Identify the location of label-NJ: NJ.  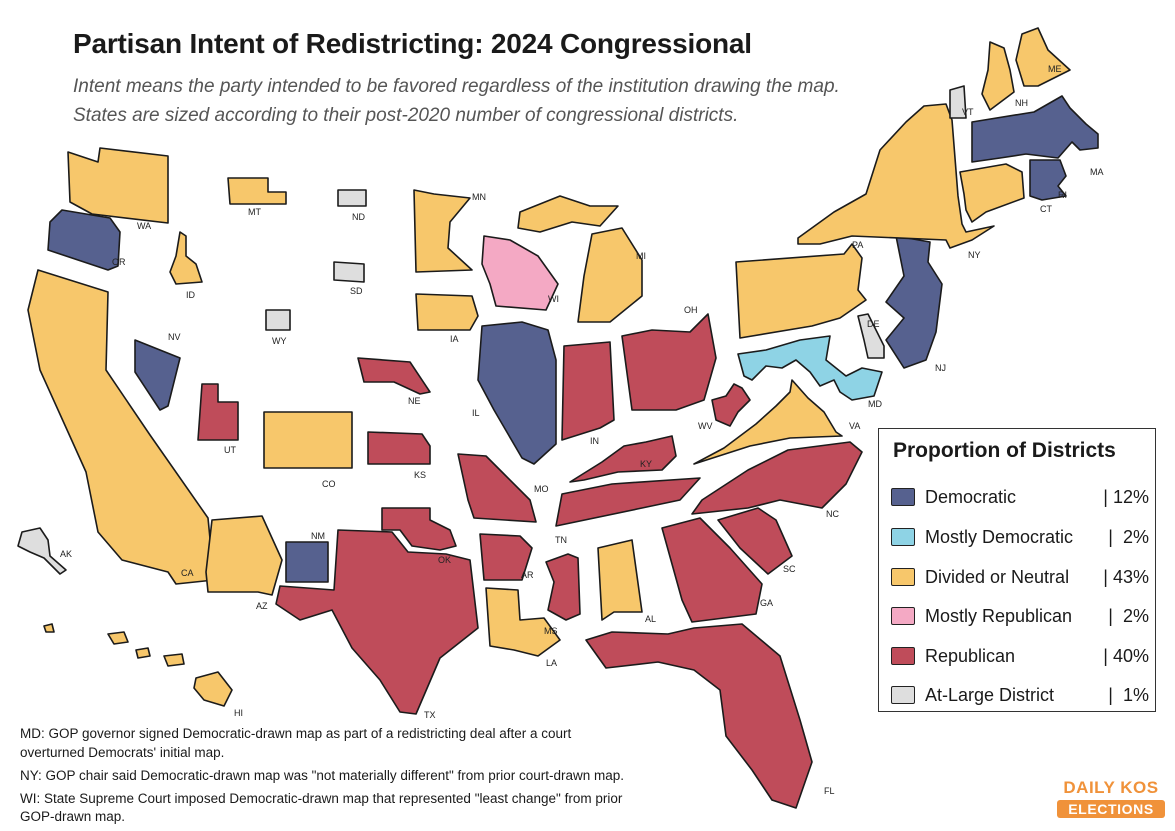
(940, 368).